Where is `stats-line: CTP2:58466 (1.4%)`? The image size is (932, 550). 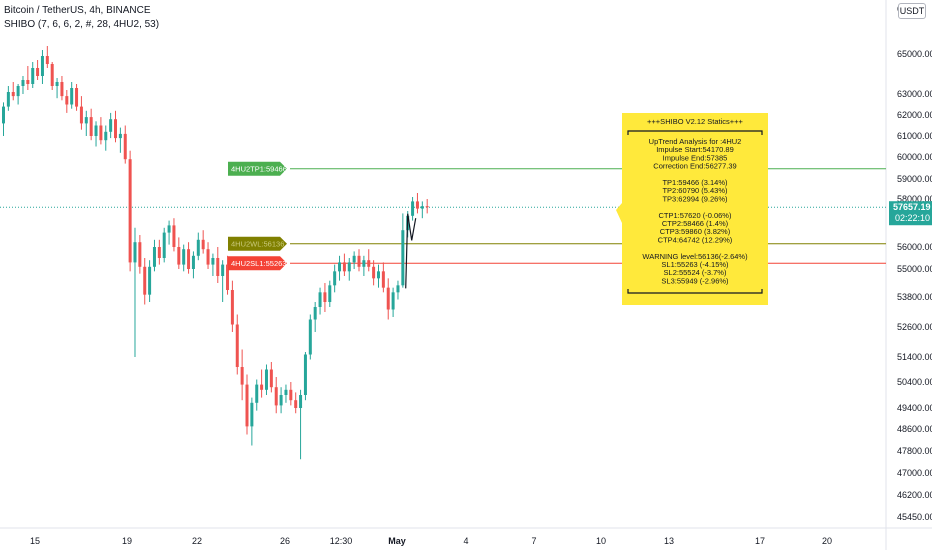
stats-line: CTP2:58466 (1.4%) is located at coordinates (695, 223).